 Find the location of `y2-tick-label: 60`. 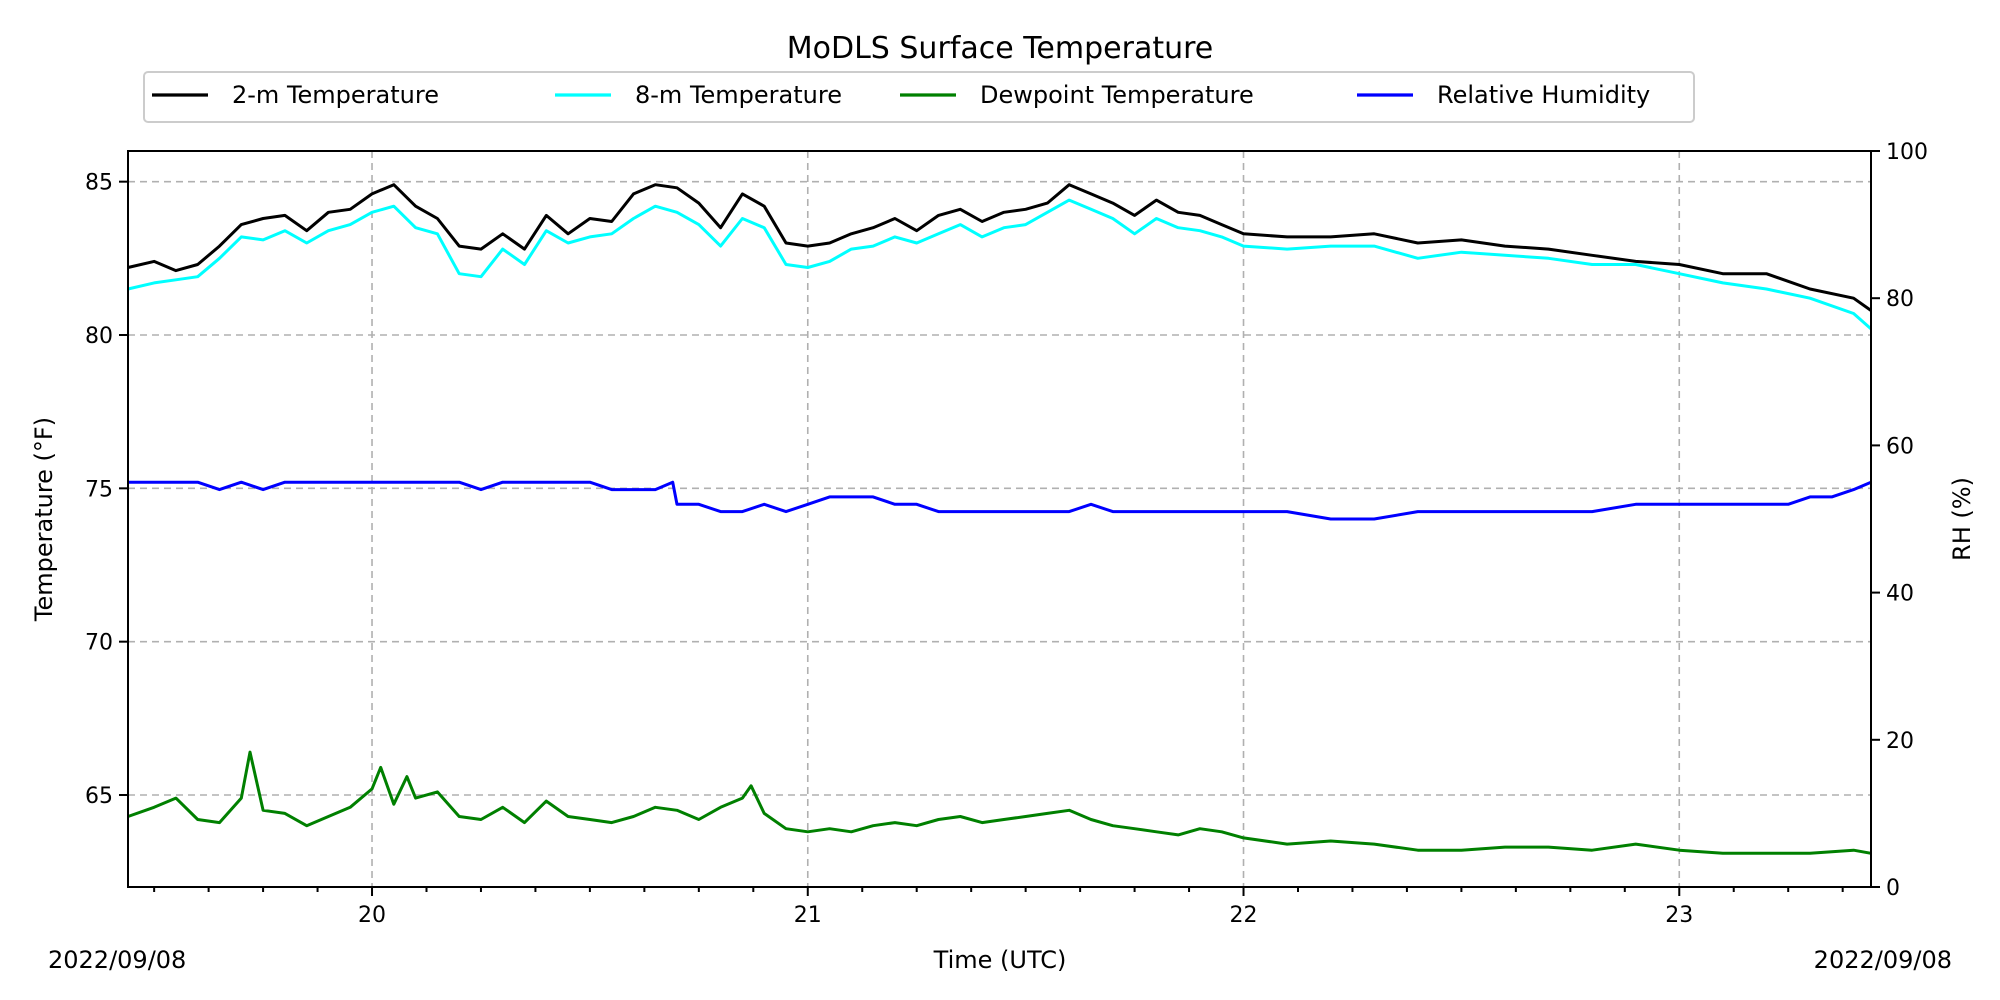

y2-tick-label: 60 is located at coordinates (1900, 446).